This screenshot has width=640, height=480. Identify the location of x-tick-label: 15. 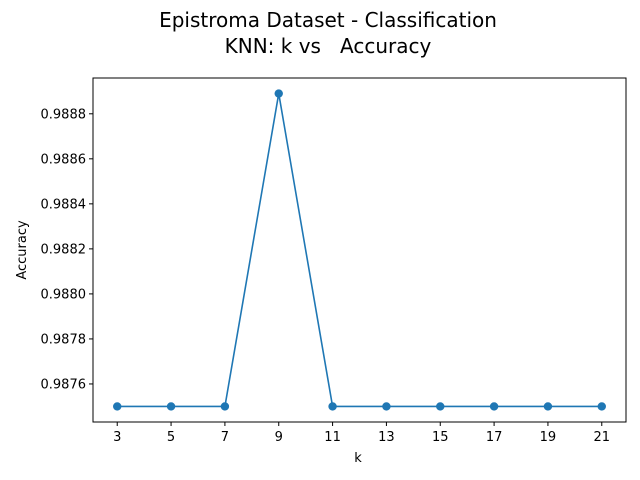
(440, 437).